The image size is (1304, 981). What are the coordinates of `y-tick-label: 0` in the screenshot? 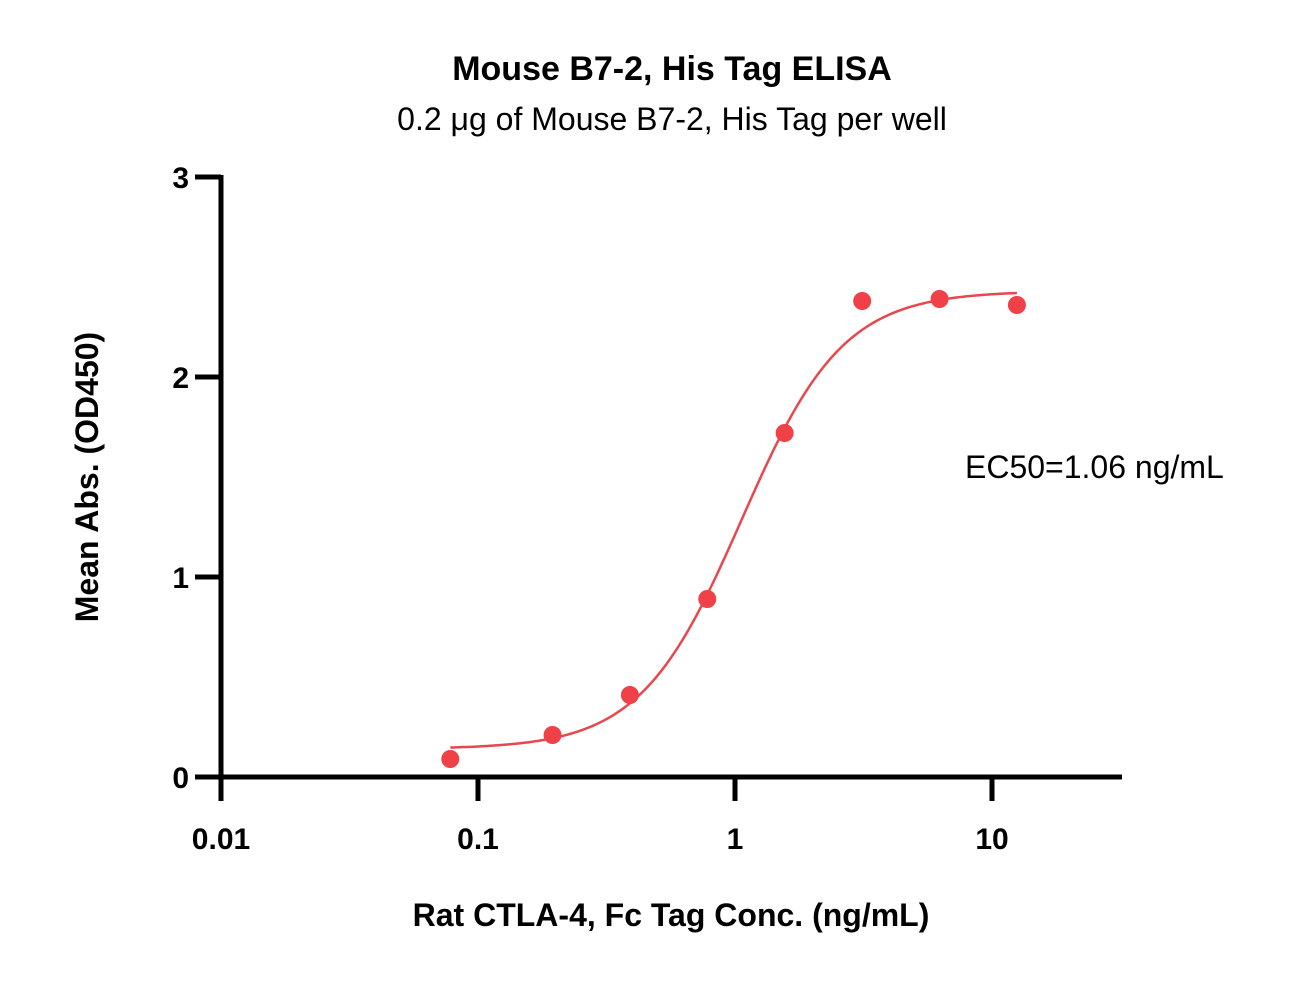 It's located at (180, 778).